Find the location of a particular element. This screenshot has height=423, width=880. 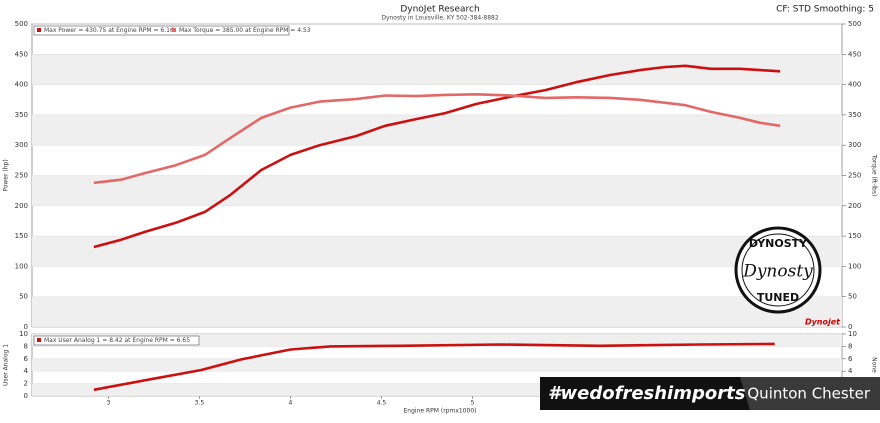

y-tick-label: 10 is located at coordinates (23, 334).